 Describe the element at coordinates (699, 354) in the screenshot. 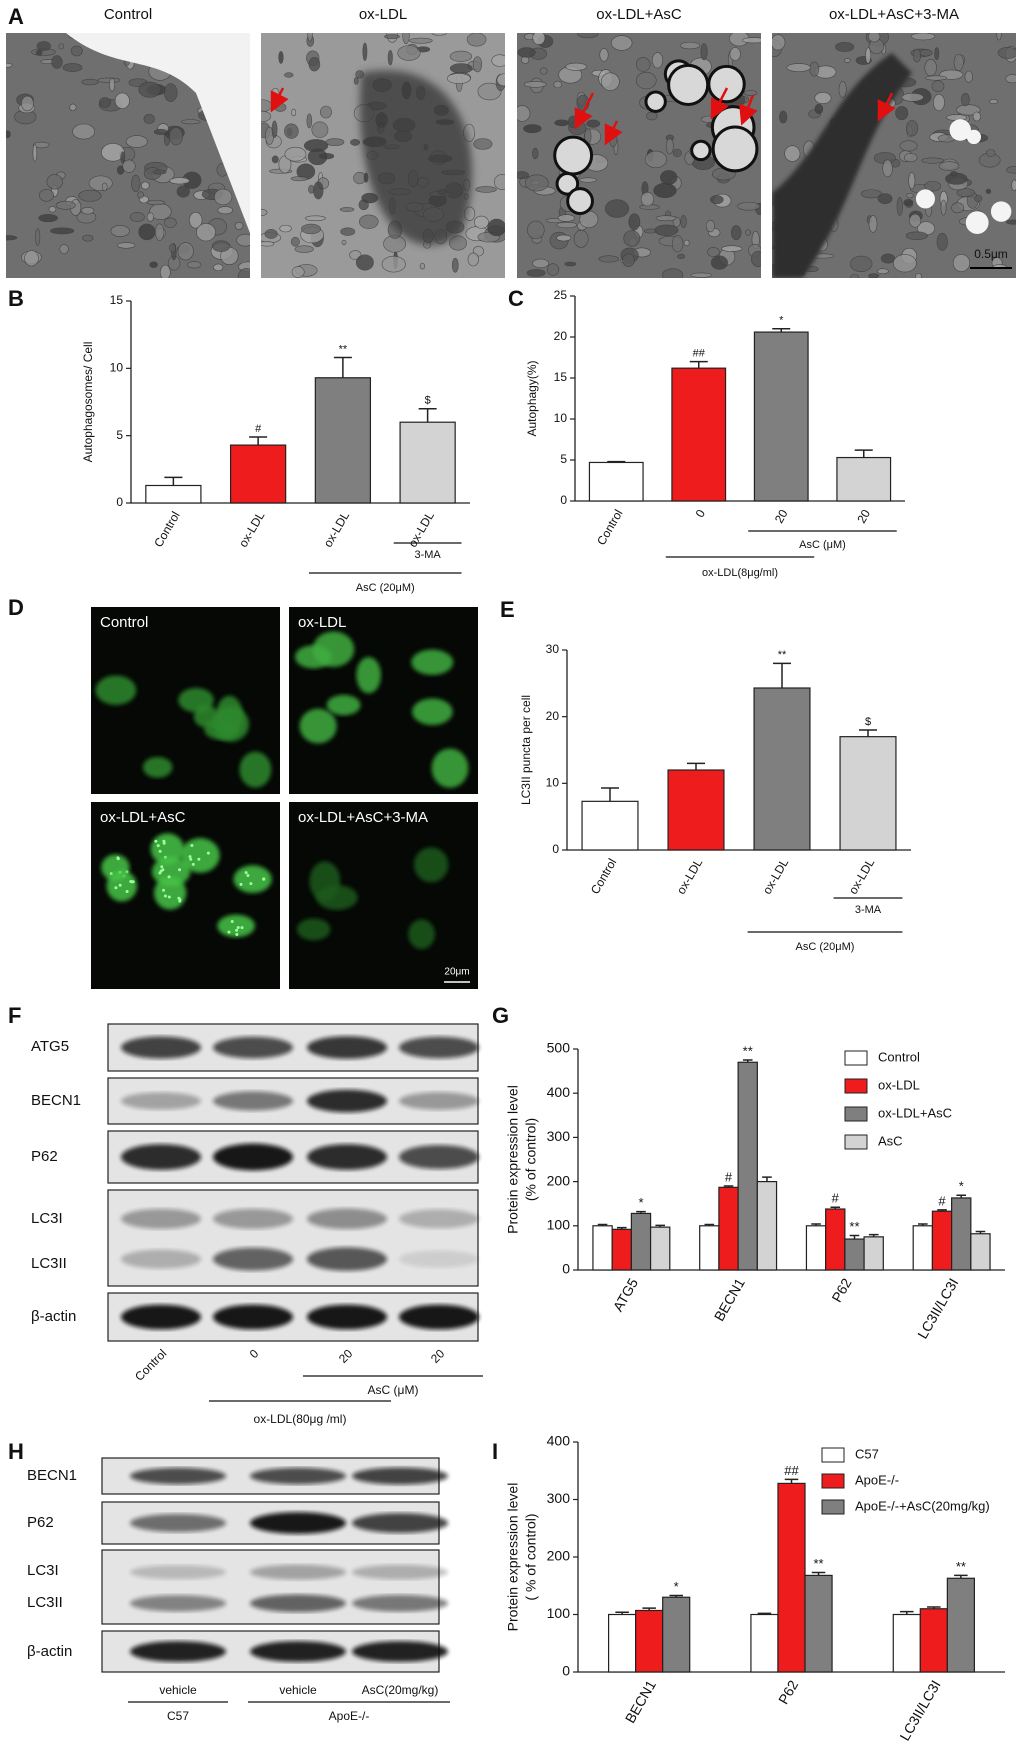

I see `significance-marker: ##` at that location.